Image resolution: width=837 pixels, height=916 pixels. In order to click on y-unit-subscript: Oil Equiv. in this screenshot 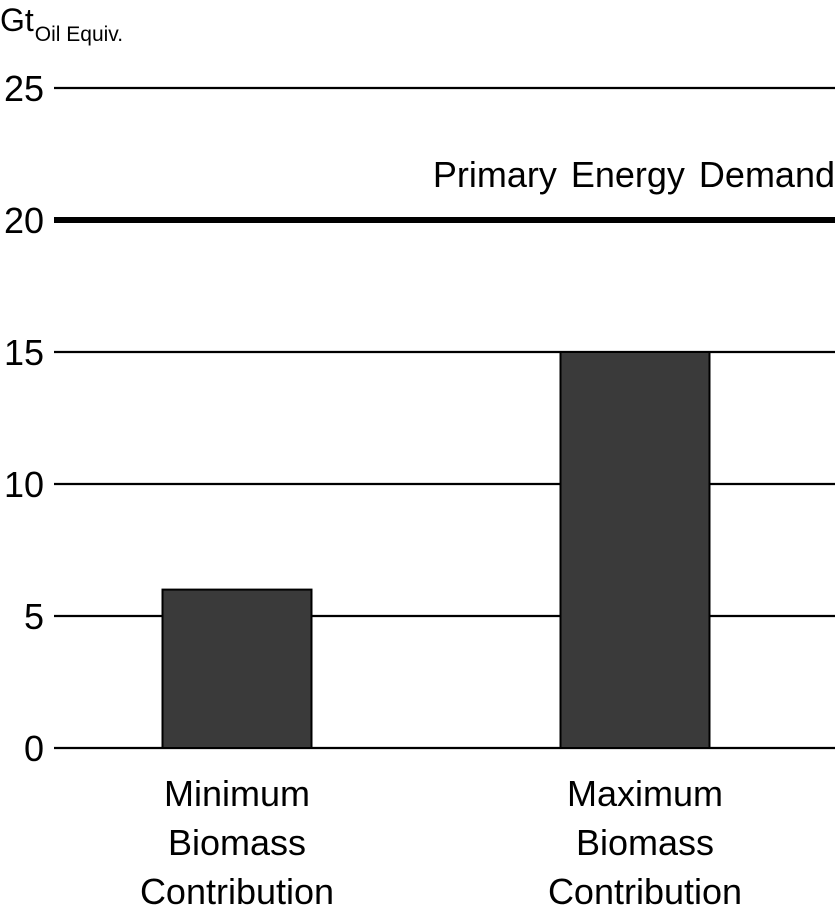, I will do `click(79, 34)`.